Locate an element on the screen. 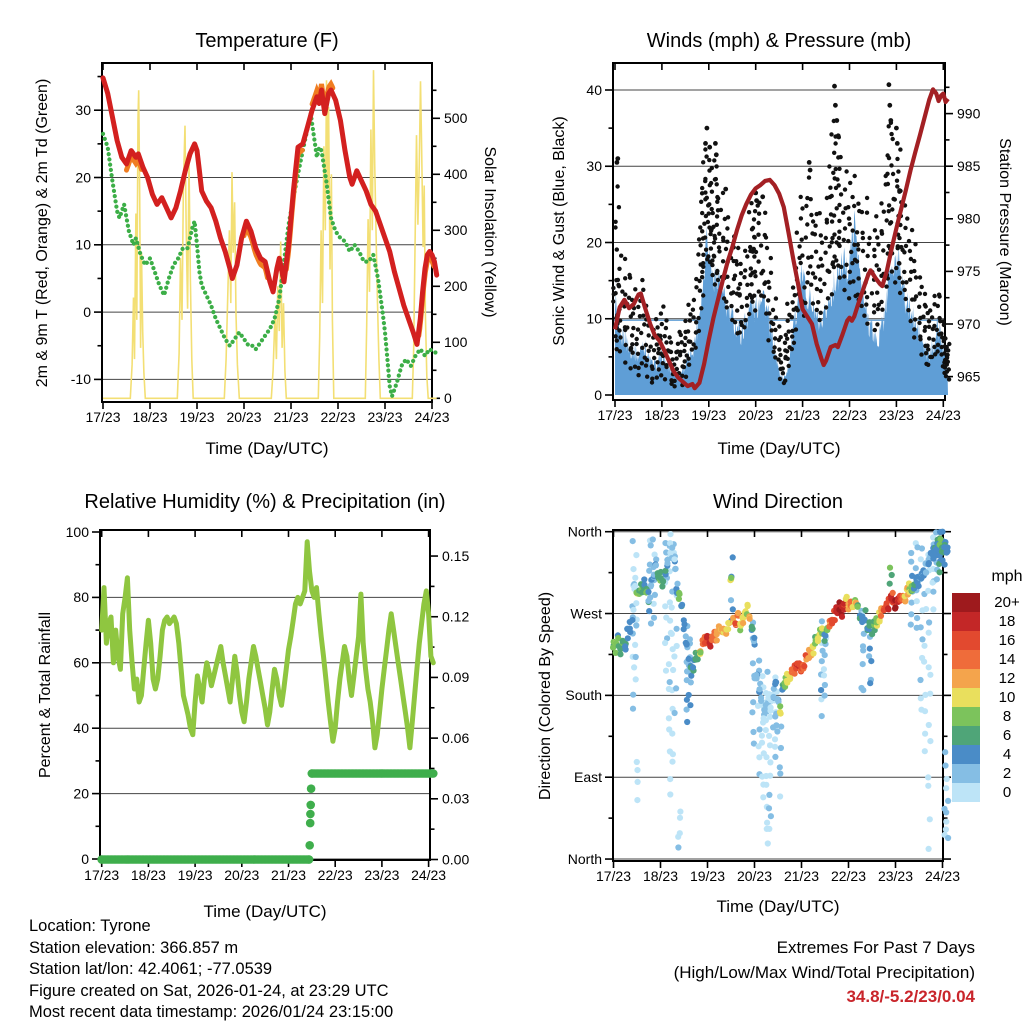 This screenshot has height=1024, width=1024. colorbar-tick-label: 6 is located at coordinates (1007, 735).